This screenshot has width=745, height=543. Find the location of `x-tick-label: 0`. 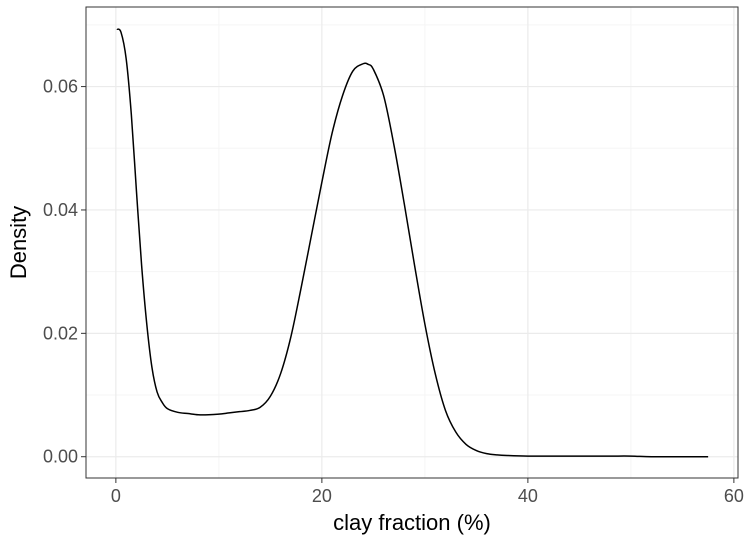

x-tick-label: 0 is located at coordinates (116, 496).